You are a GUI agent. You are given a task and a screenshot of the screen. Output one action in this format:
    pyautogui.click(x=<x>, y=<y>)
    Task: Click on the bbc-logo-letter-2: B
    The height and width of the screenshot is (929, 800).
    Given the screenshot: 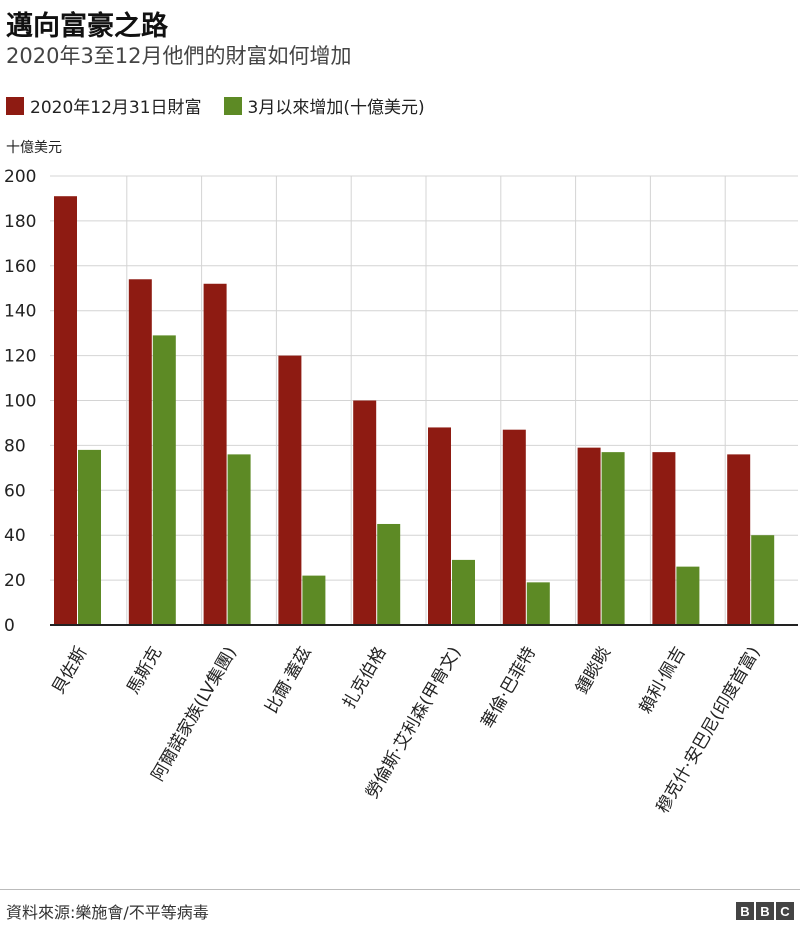 What is the action you would take?
    pyautogui.click(x=765, y=911)
    